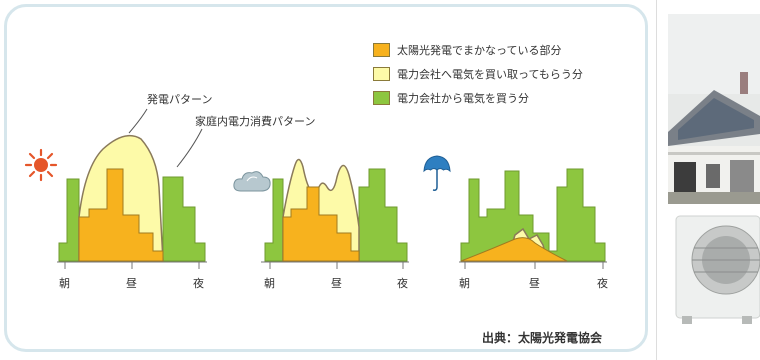  What do you see at coordinates (321, 224) in the screenshot?
I see `cloudy-orange-area` at bounding box center [321, 224].